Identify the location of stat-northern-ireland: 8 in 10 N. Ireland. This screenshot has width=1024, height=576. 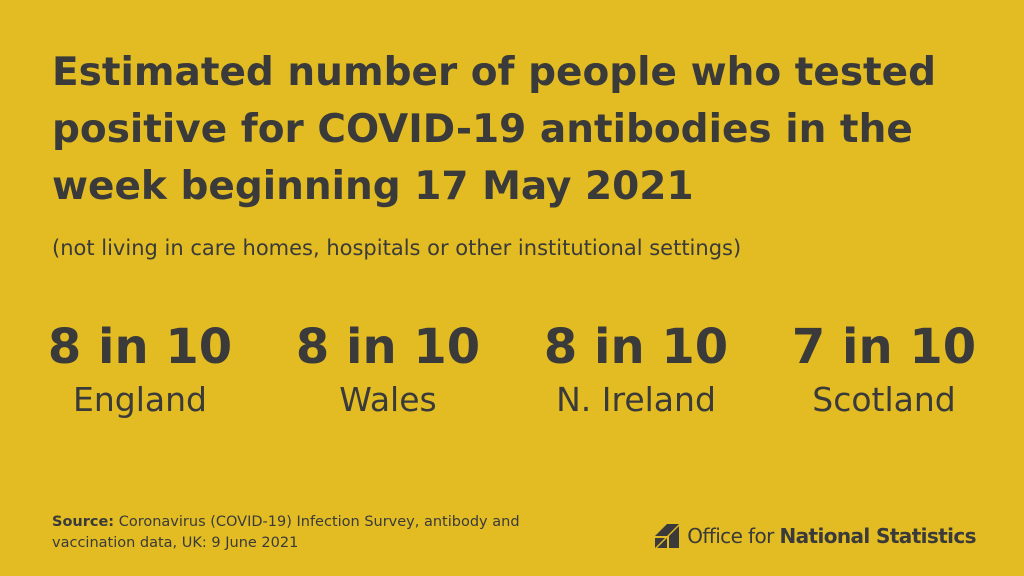
(636, 369).